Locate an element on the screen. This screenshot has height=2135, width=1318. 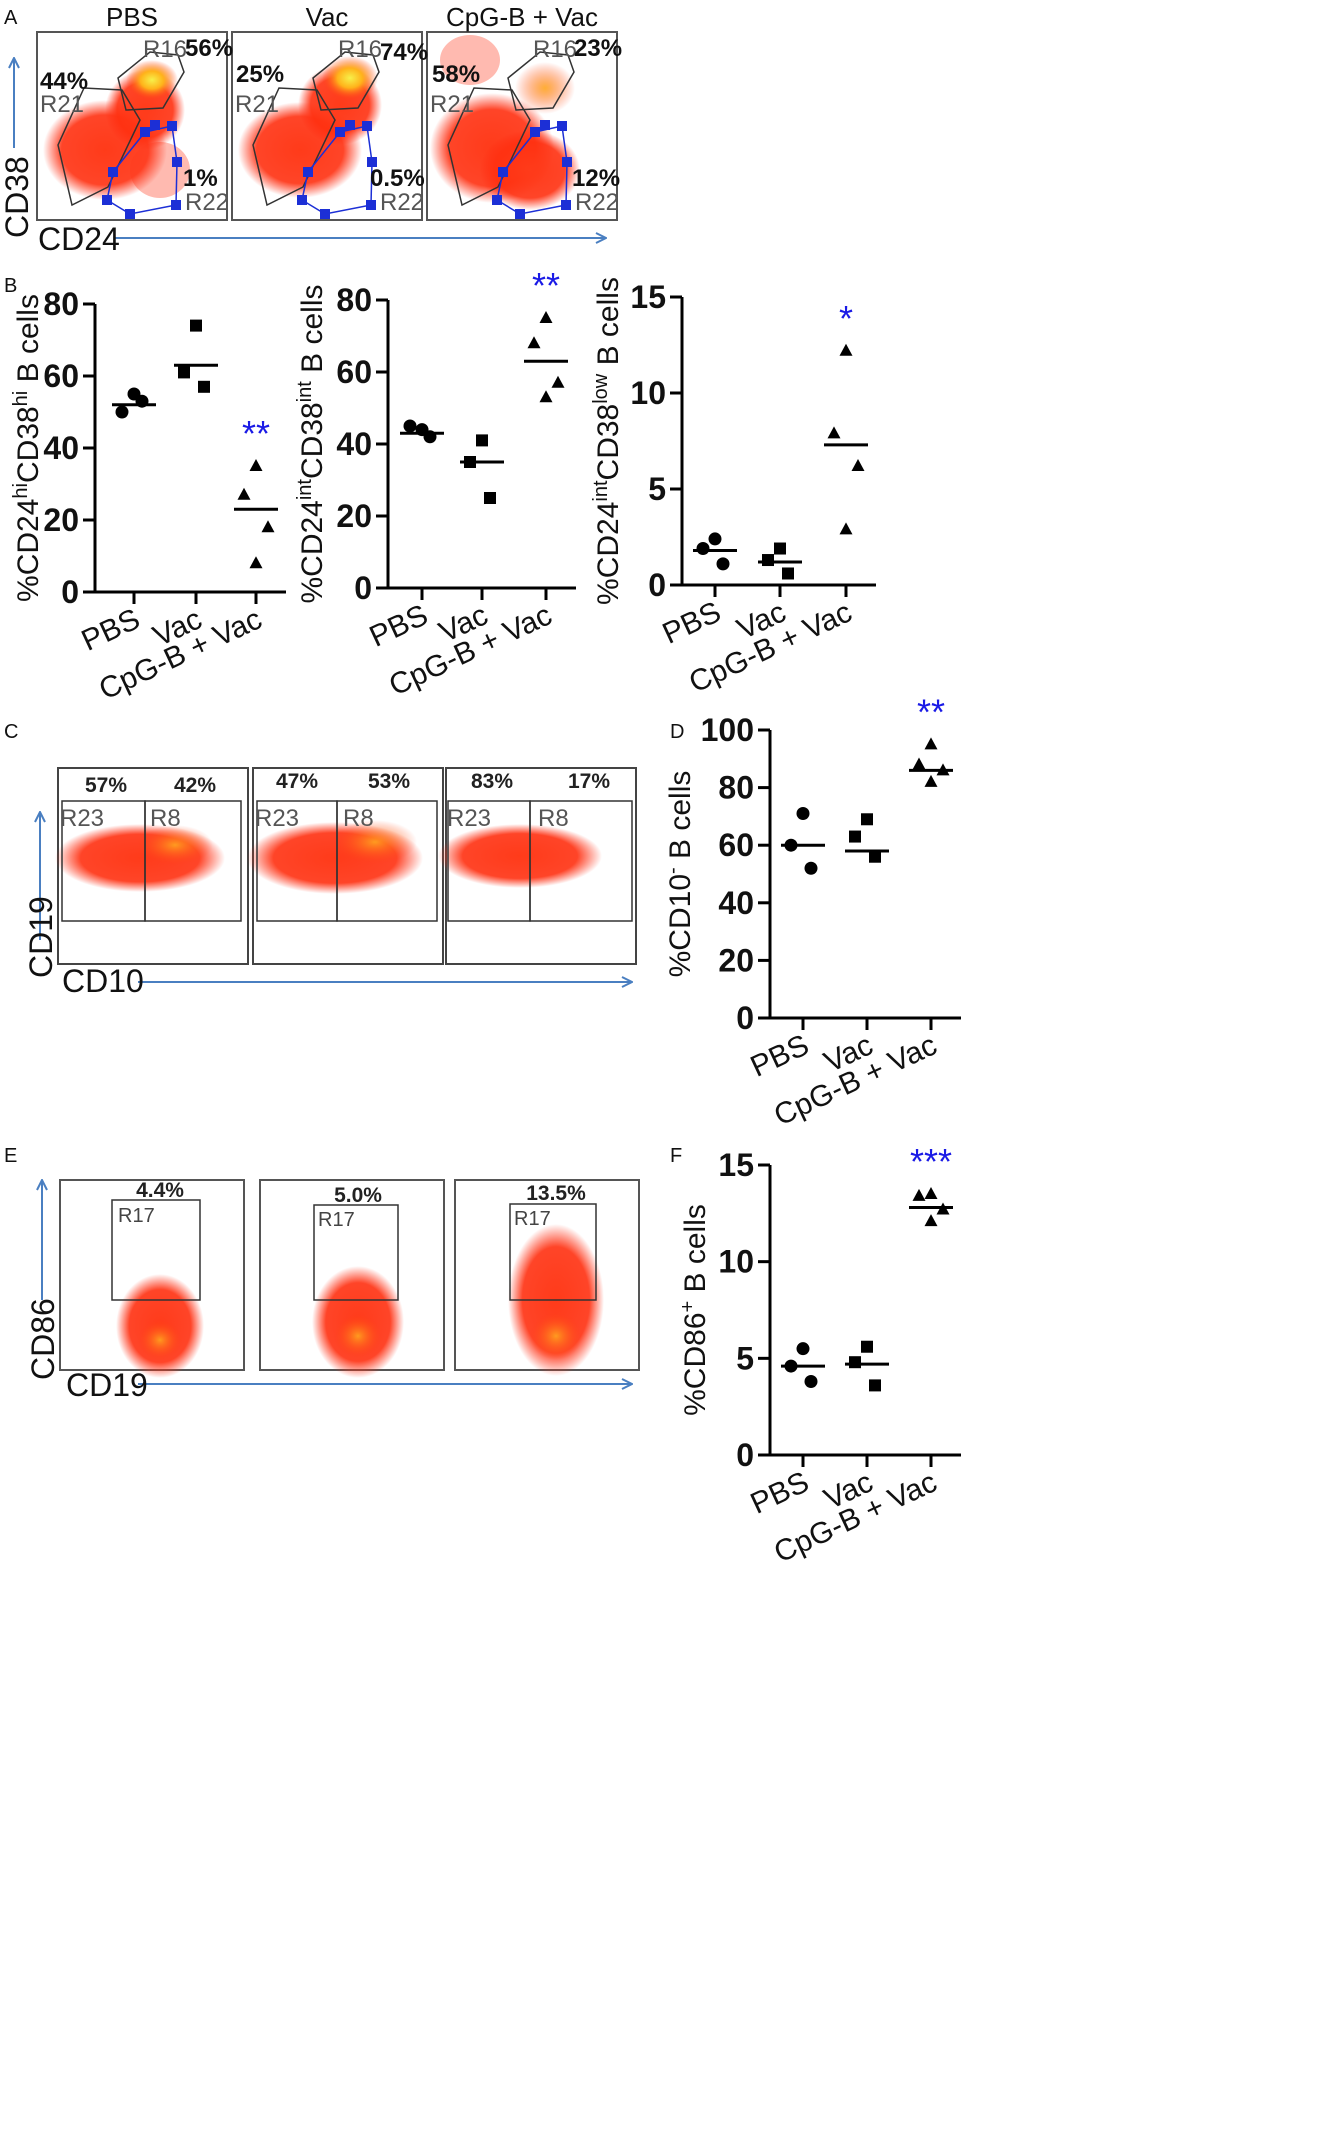
gate-percent: 0.5% is located at coordinates (397, 178).